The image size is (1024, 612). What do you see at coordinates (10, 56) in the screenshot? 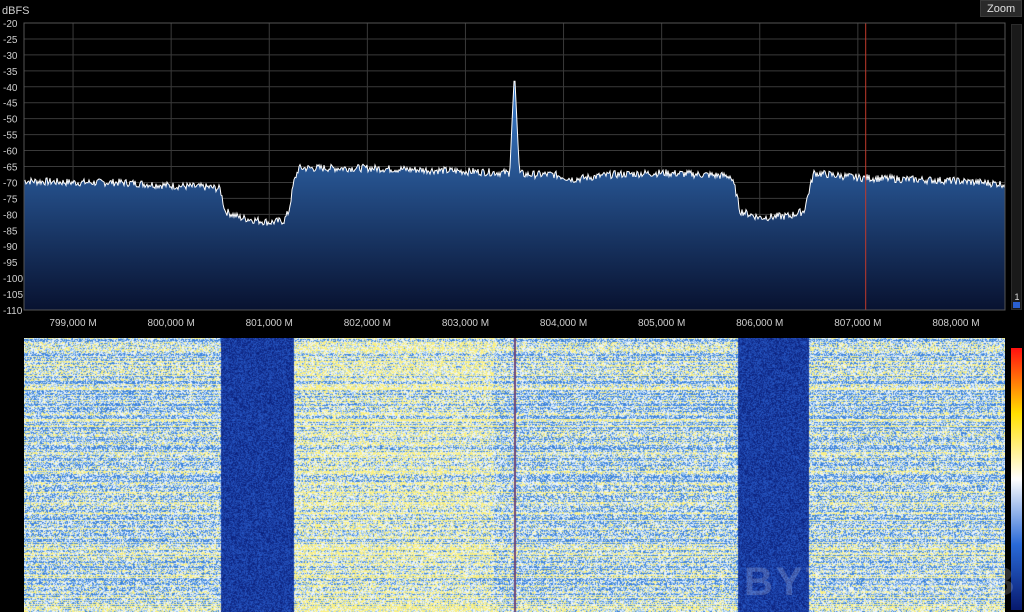
I see `y-tick-label: -30` at bounding box center [10, 56].